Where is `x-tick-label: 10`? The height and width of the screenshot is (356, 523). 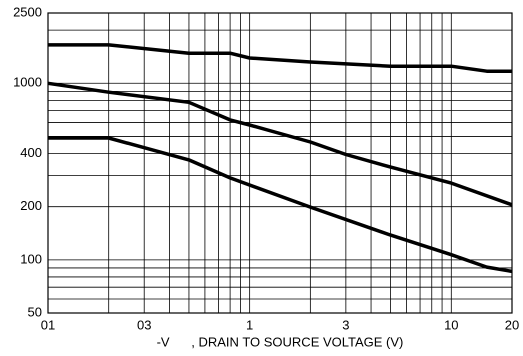
x-tick-label: 10 is located at coordinates (451, 324).